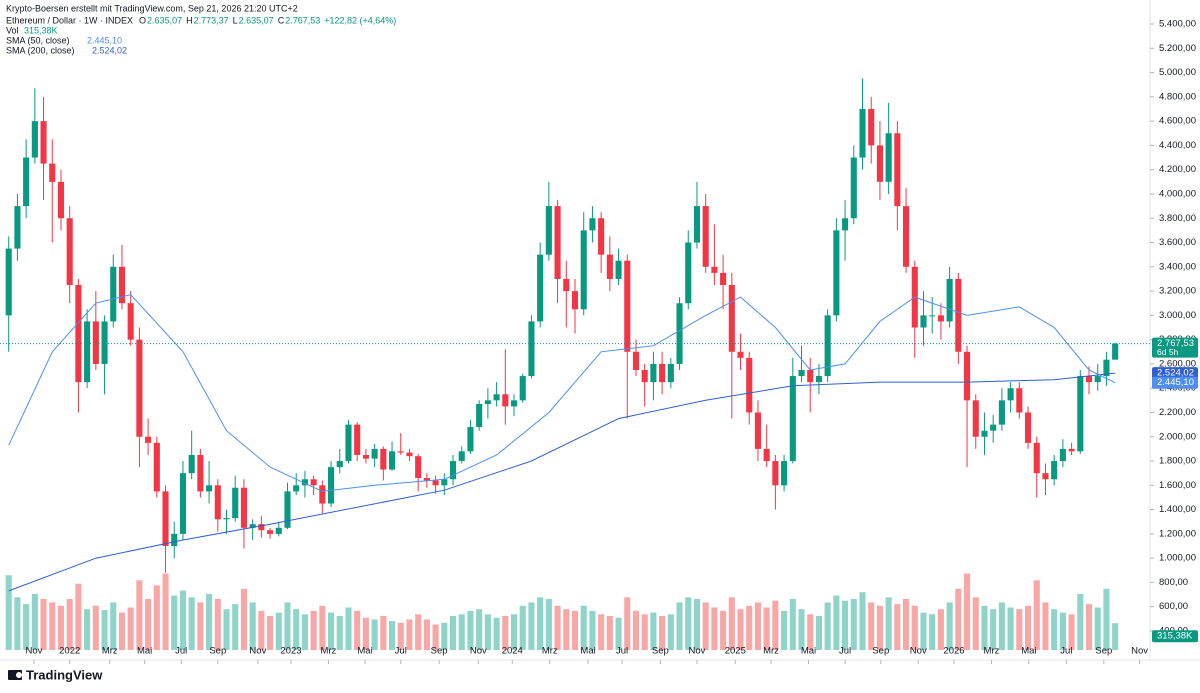  Describe the element at coordinates (235, 20) in the screenshot. I see `ohlc-label: L` at that location.